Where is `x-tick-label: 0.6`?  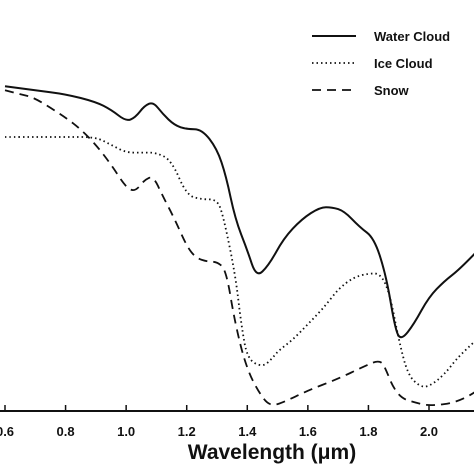 x-tick-label: 0.6 is located at coordinates (7, 431).